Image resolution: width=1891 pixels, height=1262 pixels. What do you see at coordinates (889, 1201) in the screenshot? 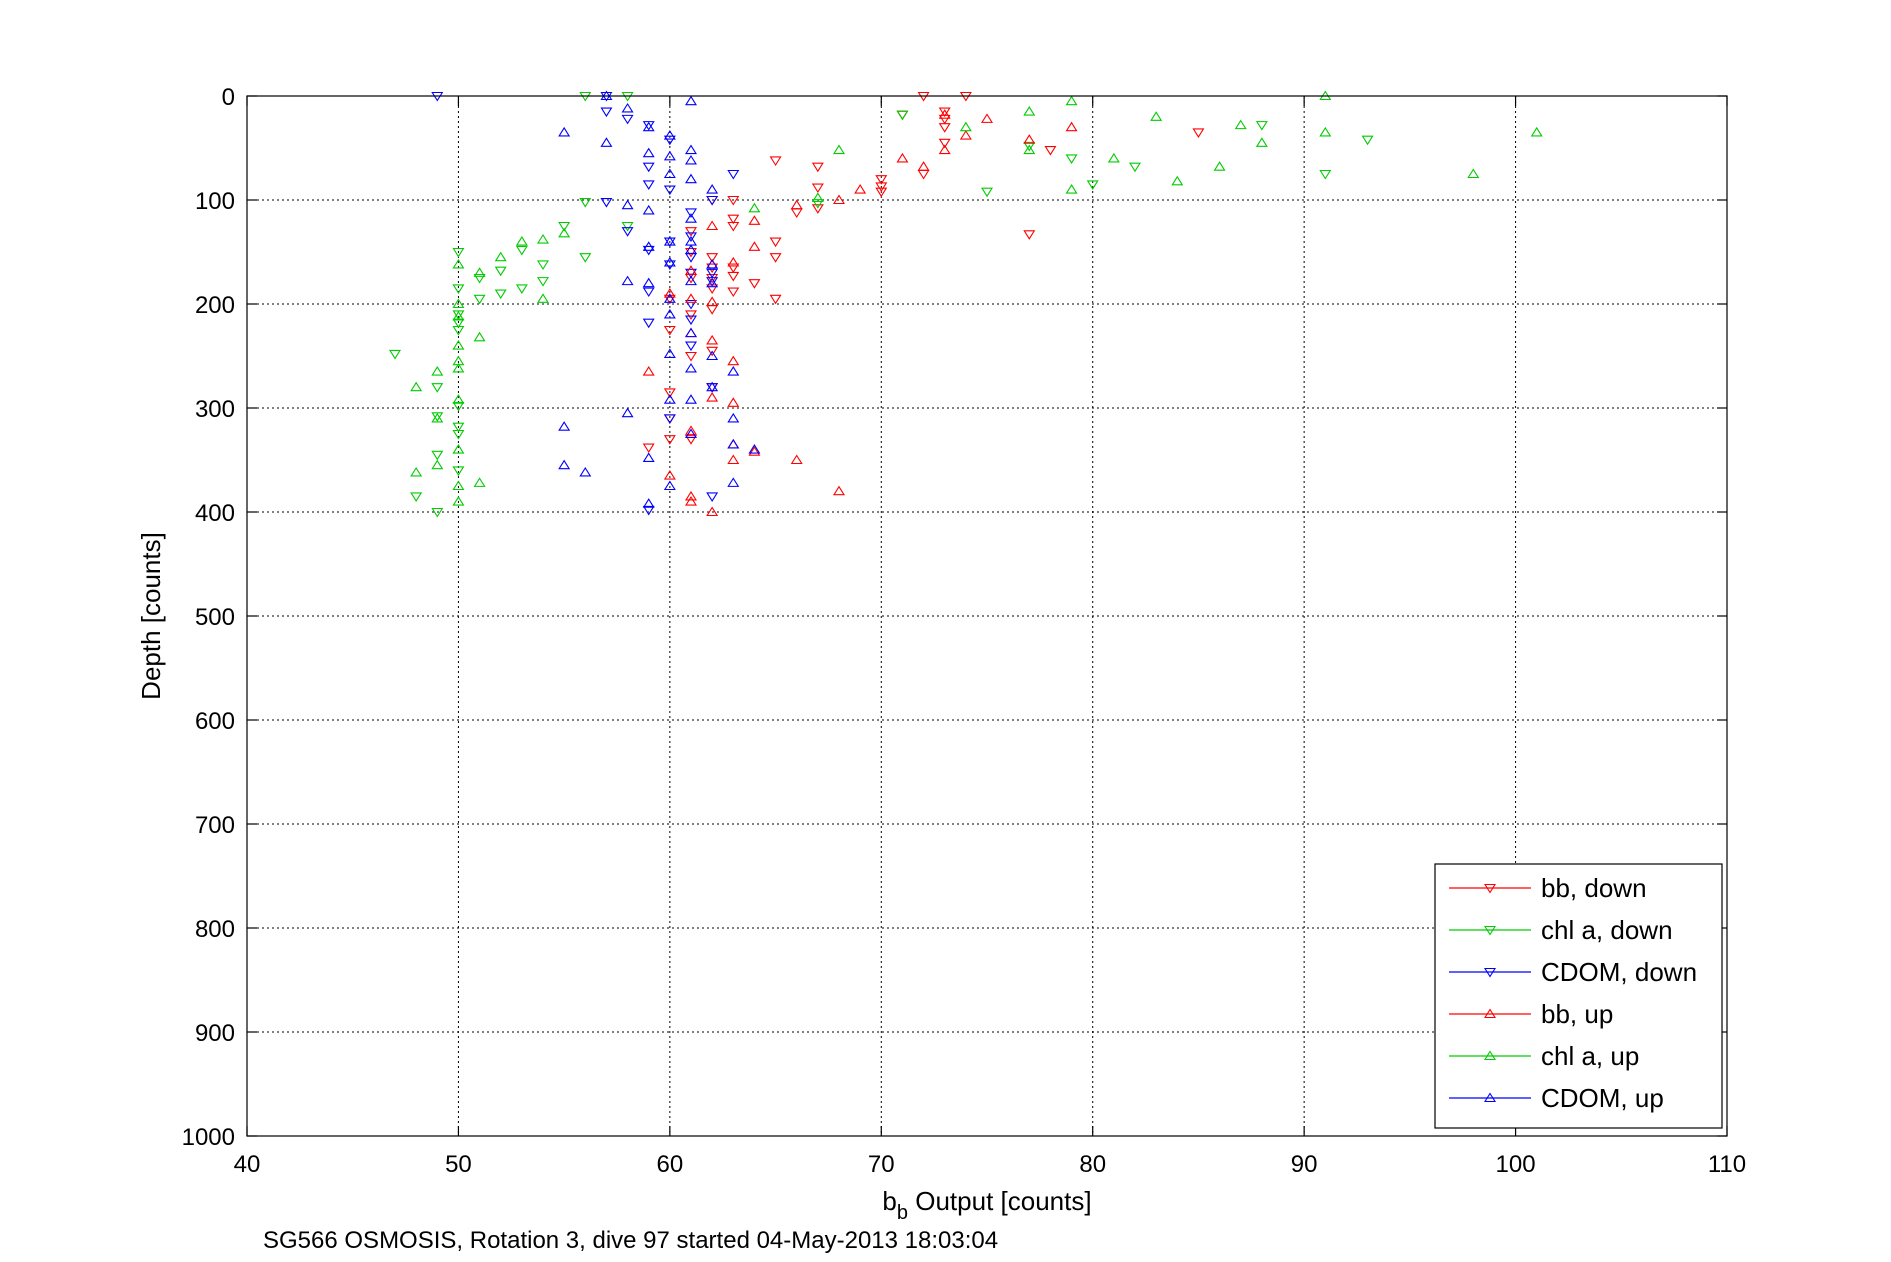
I see `x-axis-label-main: b` at bounding box center [889, 1201].